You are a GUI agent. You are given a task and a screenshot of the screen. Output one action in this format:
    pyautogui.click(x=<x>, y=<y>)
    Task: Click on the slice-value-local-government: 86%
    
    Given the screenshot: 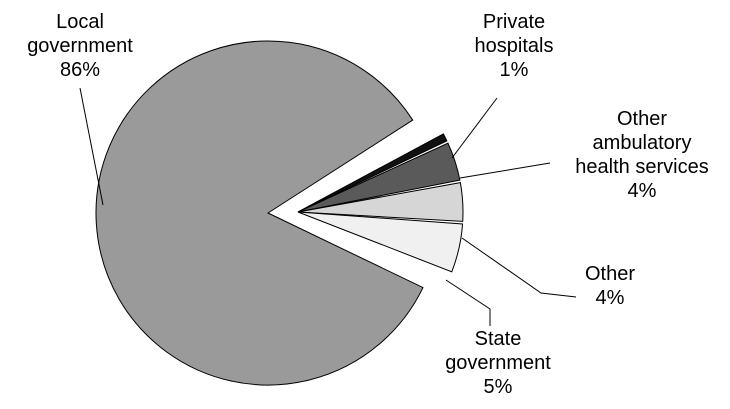 What is the action you would take?
    pyautogui.click(x=80, y=70)
    